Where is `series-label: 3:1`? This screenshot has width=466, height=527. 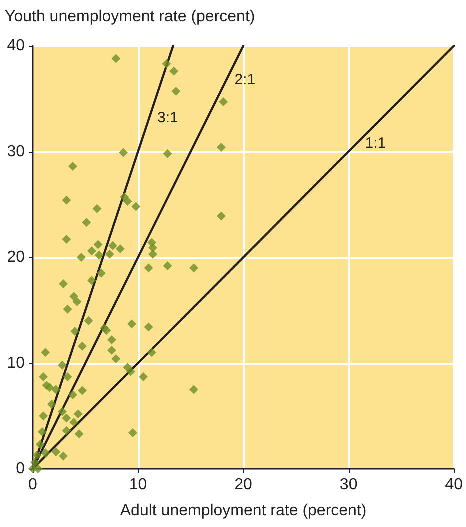
series-label: 3:1 is located at coordinates (167, 117).